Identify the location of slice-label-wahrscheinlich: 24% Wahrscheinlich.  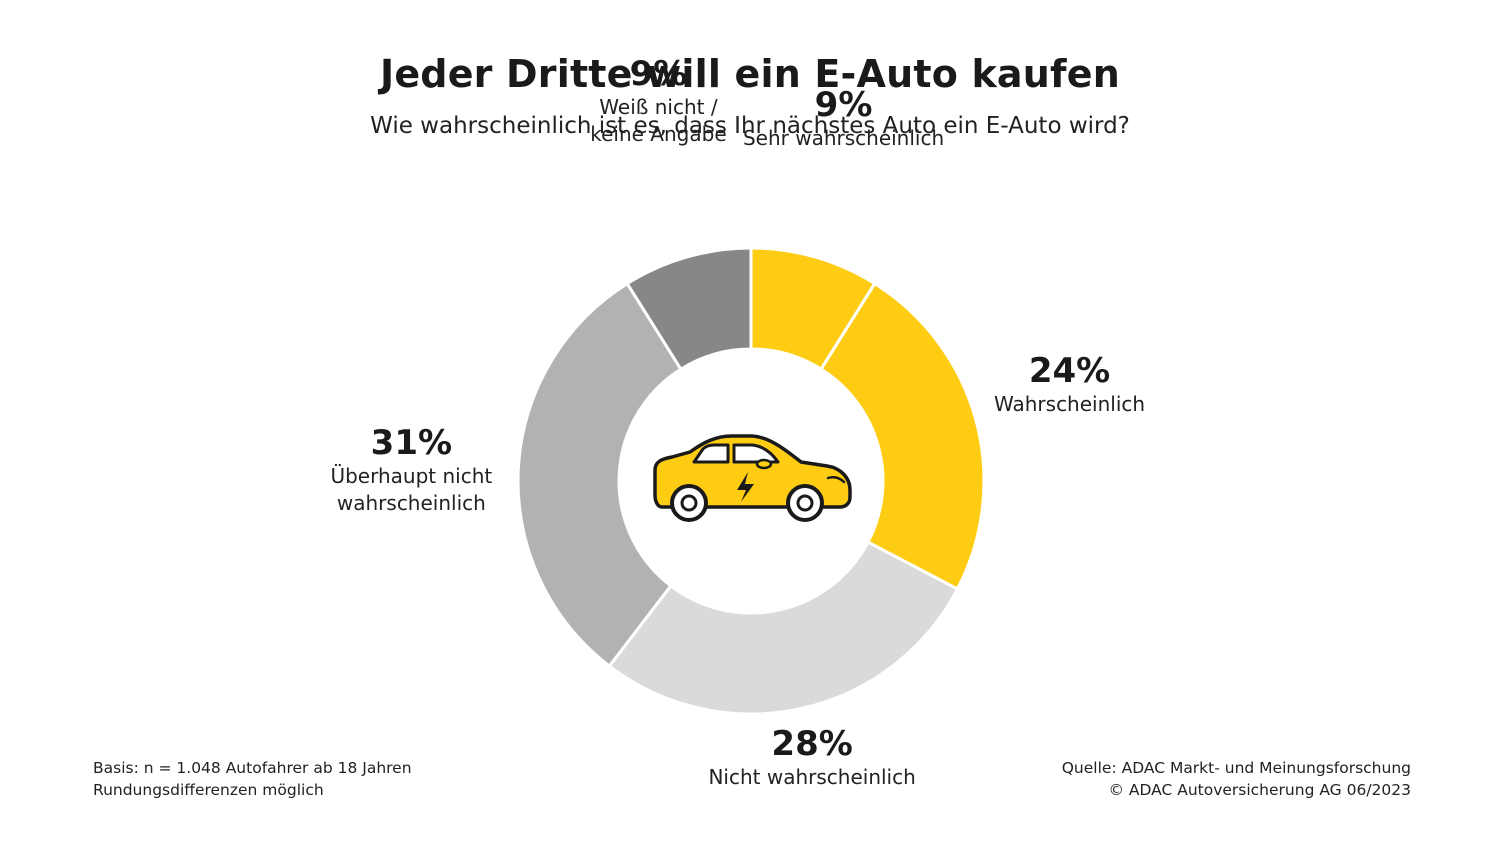
(1069, 384).